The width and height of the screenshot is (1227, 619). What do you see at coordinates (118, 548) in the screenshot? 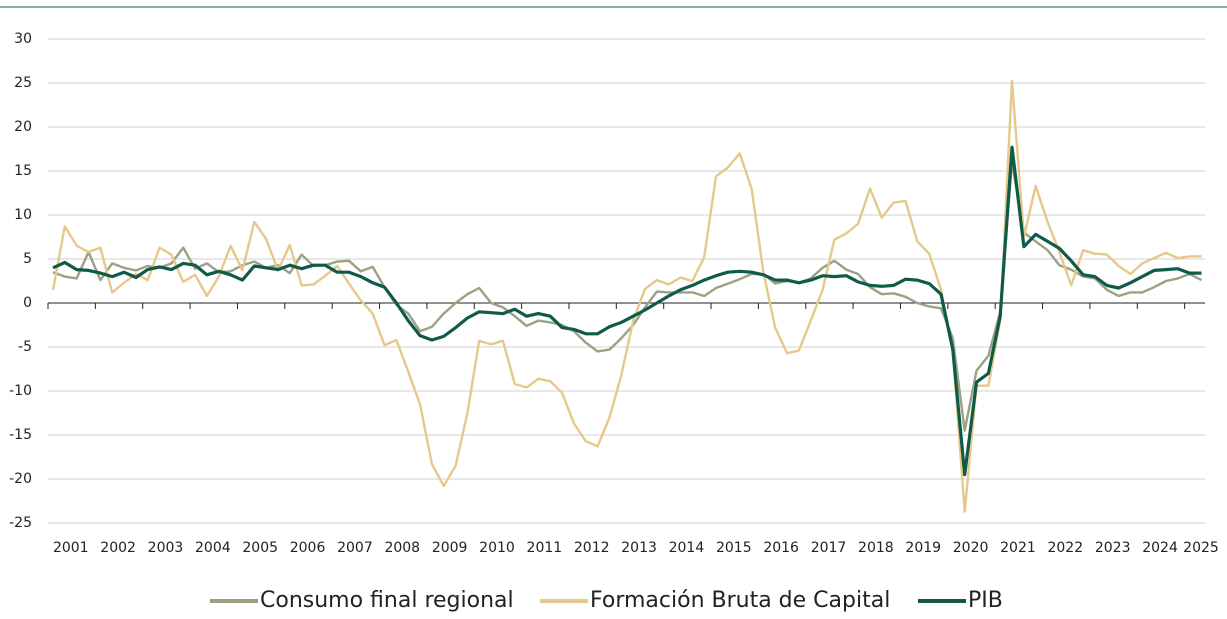
I see `x-tick-label: 2002` at bounding box center [118, 548].